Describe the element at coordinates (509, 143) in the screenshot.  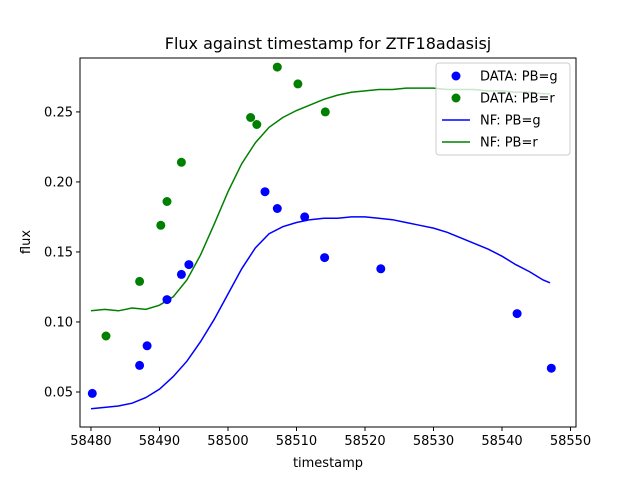
I see `legend-label: NF: PB=r` at that location.